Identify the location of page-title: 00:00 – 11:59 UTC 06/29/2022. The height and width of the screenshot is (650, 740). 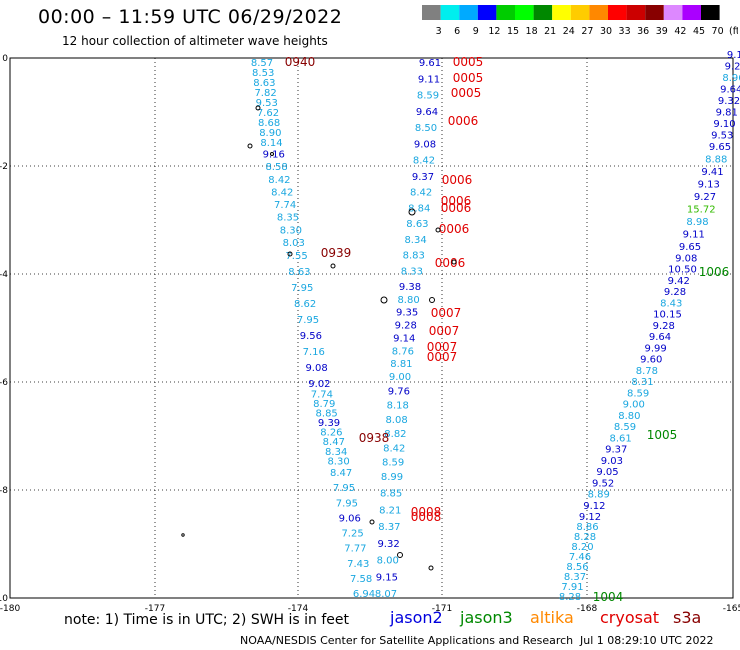
(190, 17).